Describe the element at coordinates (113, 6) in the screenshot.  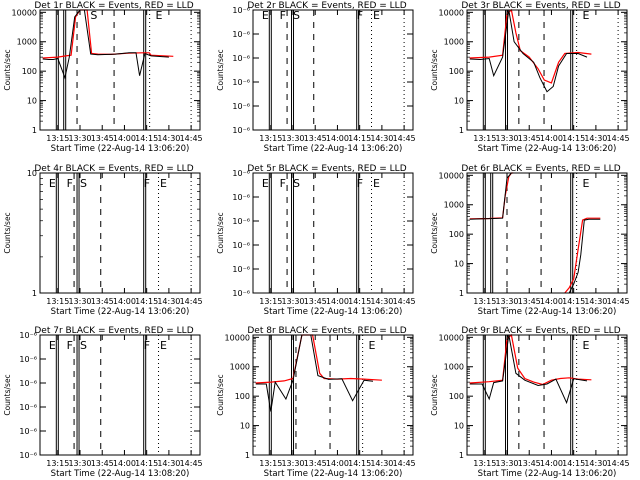
I see `panel-title: Det 1r BLACK = Events, RED = LLD` at that location.